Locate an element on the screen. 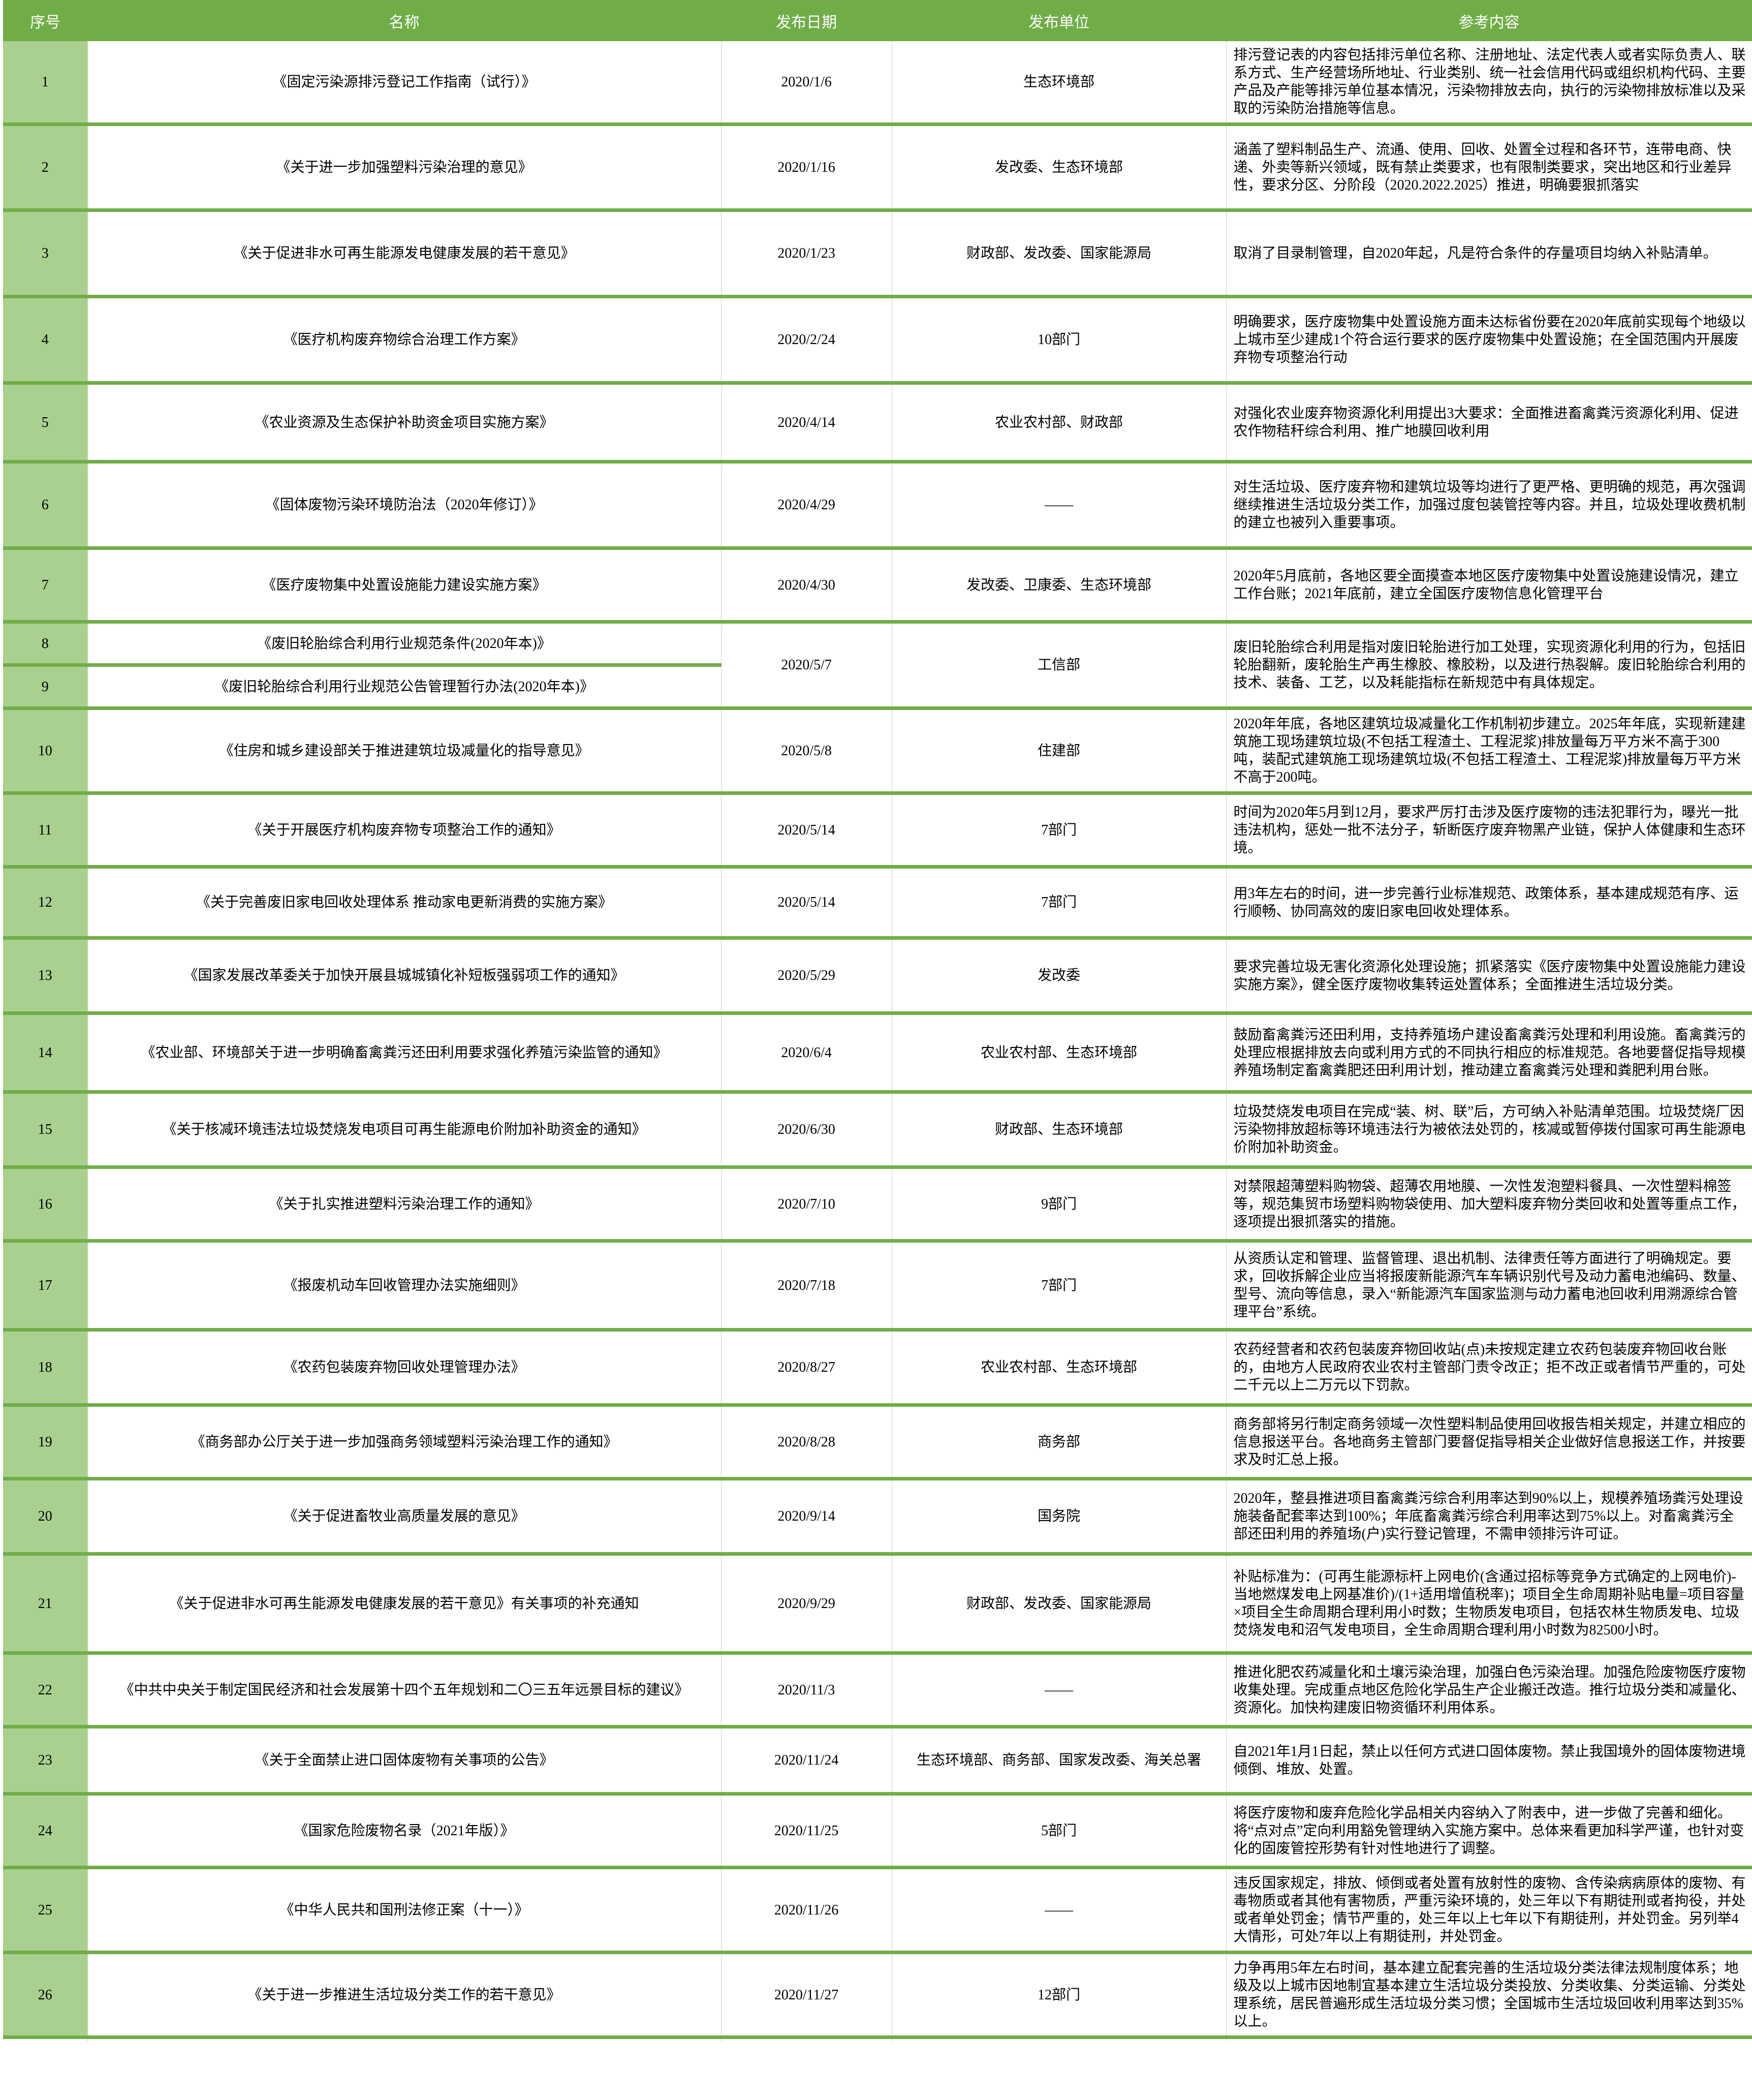 This screenshot has height=2100, width=1752. unit-cell: 发改委、卫康委、生态环境部 is located at coordinates (1059, 585).